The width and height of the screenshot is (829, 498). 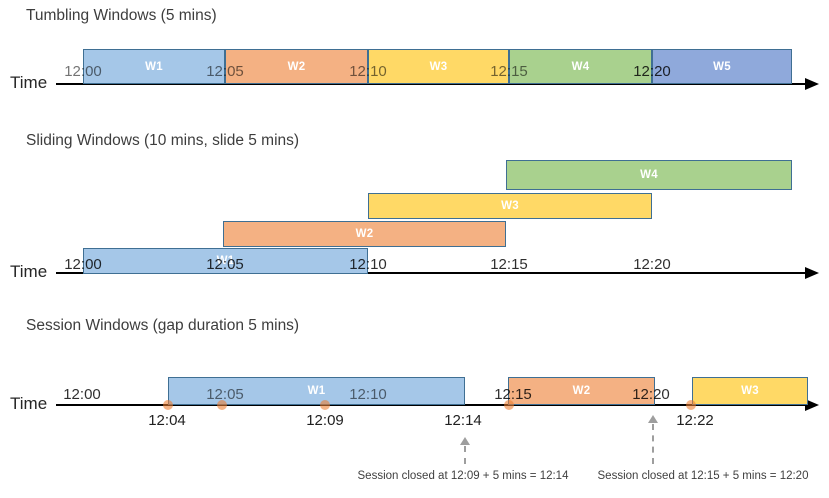 What do you see at coordinates (121, 15) in the screenshot?
I see `section-title: Tumbling Windows (5 mins)` at bounding box center [121, 15].